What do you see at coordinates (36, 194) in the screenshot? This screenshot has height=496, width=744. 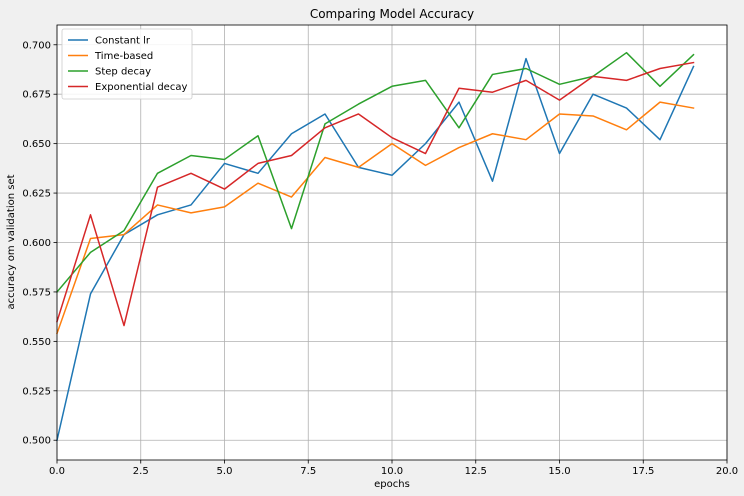 I see `y-tick-label: 0.625` at bounding box center [36, 194].